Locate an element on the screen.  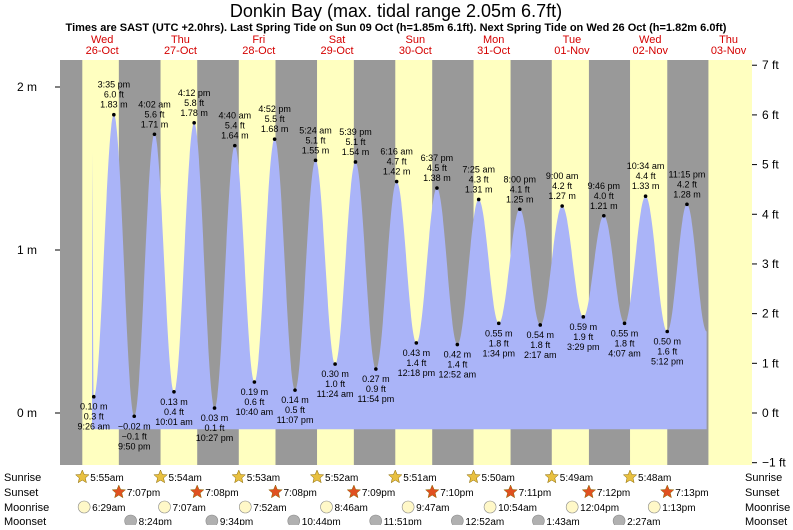
day-date-label: 03-Nov is located at coordinates (729, 51).